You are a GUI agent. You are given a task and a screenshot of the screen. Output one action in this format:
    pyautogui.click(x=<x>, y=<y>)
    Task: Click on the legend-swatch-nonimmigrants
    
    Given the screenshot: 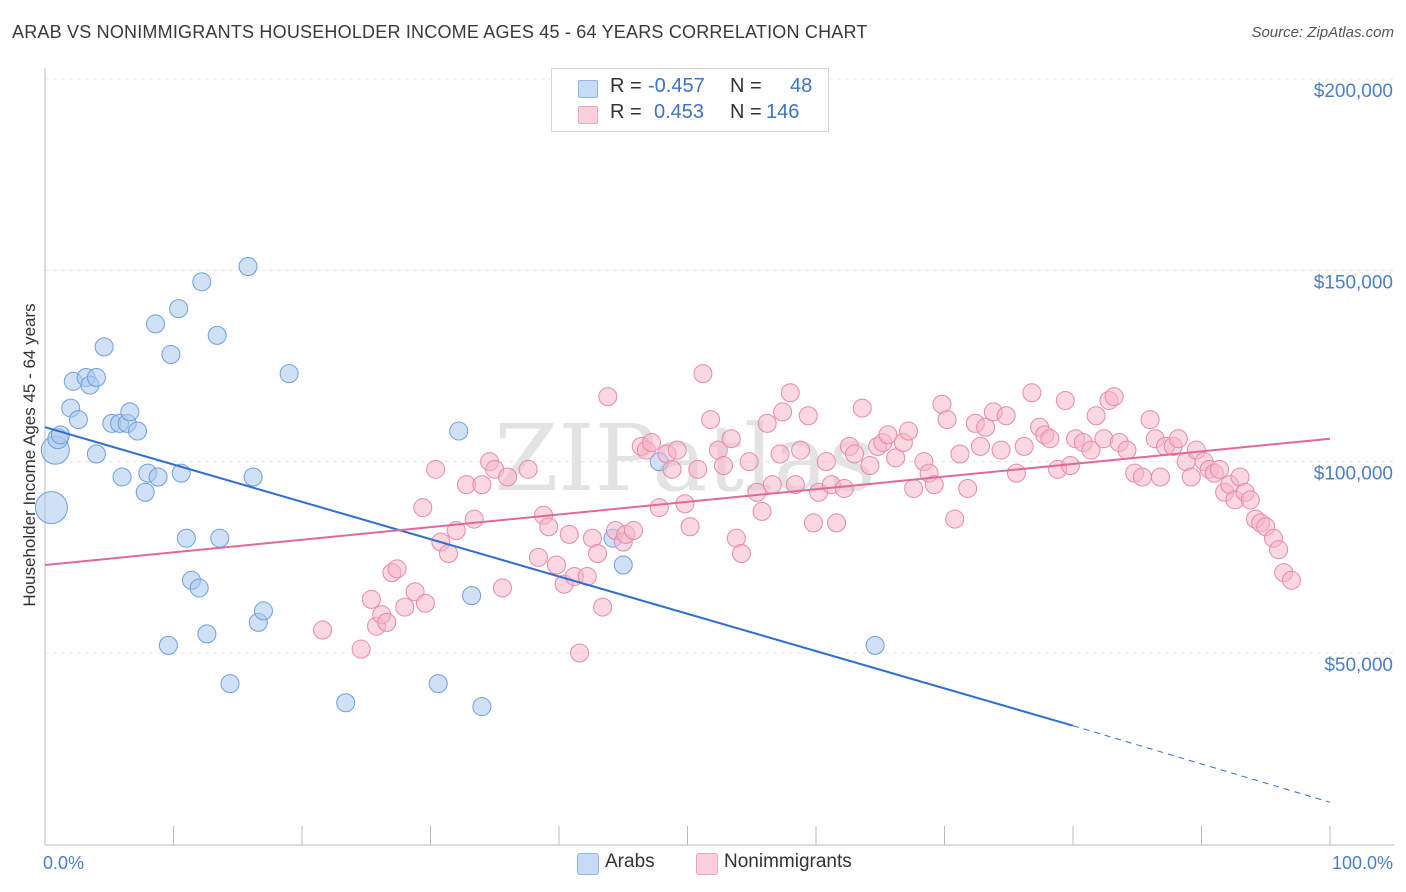 What is the action you would take?
    pyautogui.click(x=707, y=864)
    